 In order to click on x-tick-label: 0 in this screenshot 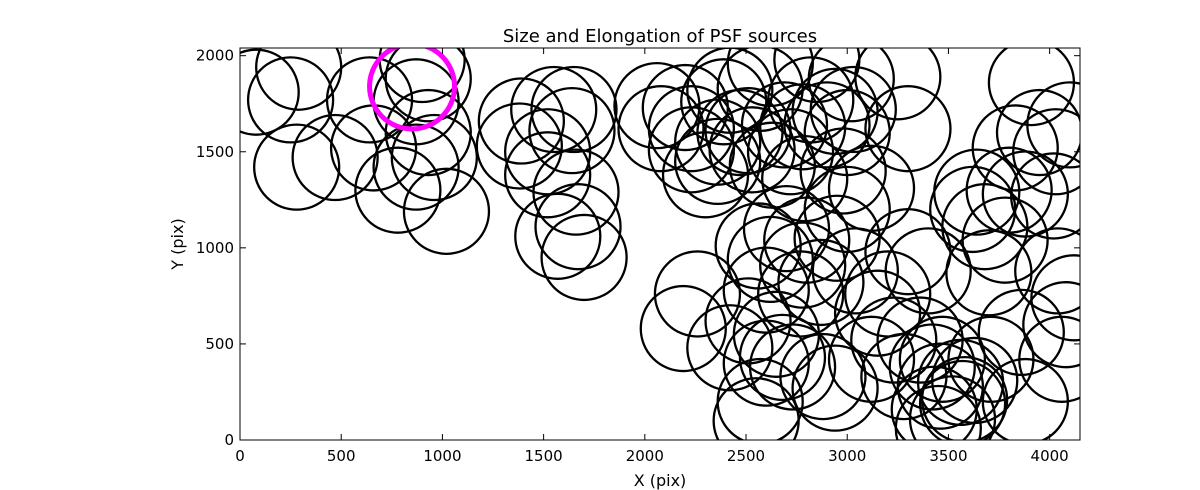, I will do `click(240, 456)`.